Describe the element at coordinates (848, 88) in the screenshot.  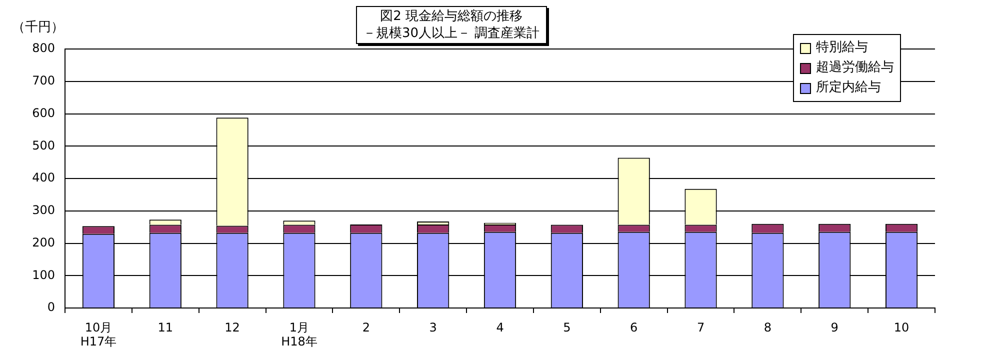
I see `legend-label: 所定内給与` at that location.